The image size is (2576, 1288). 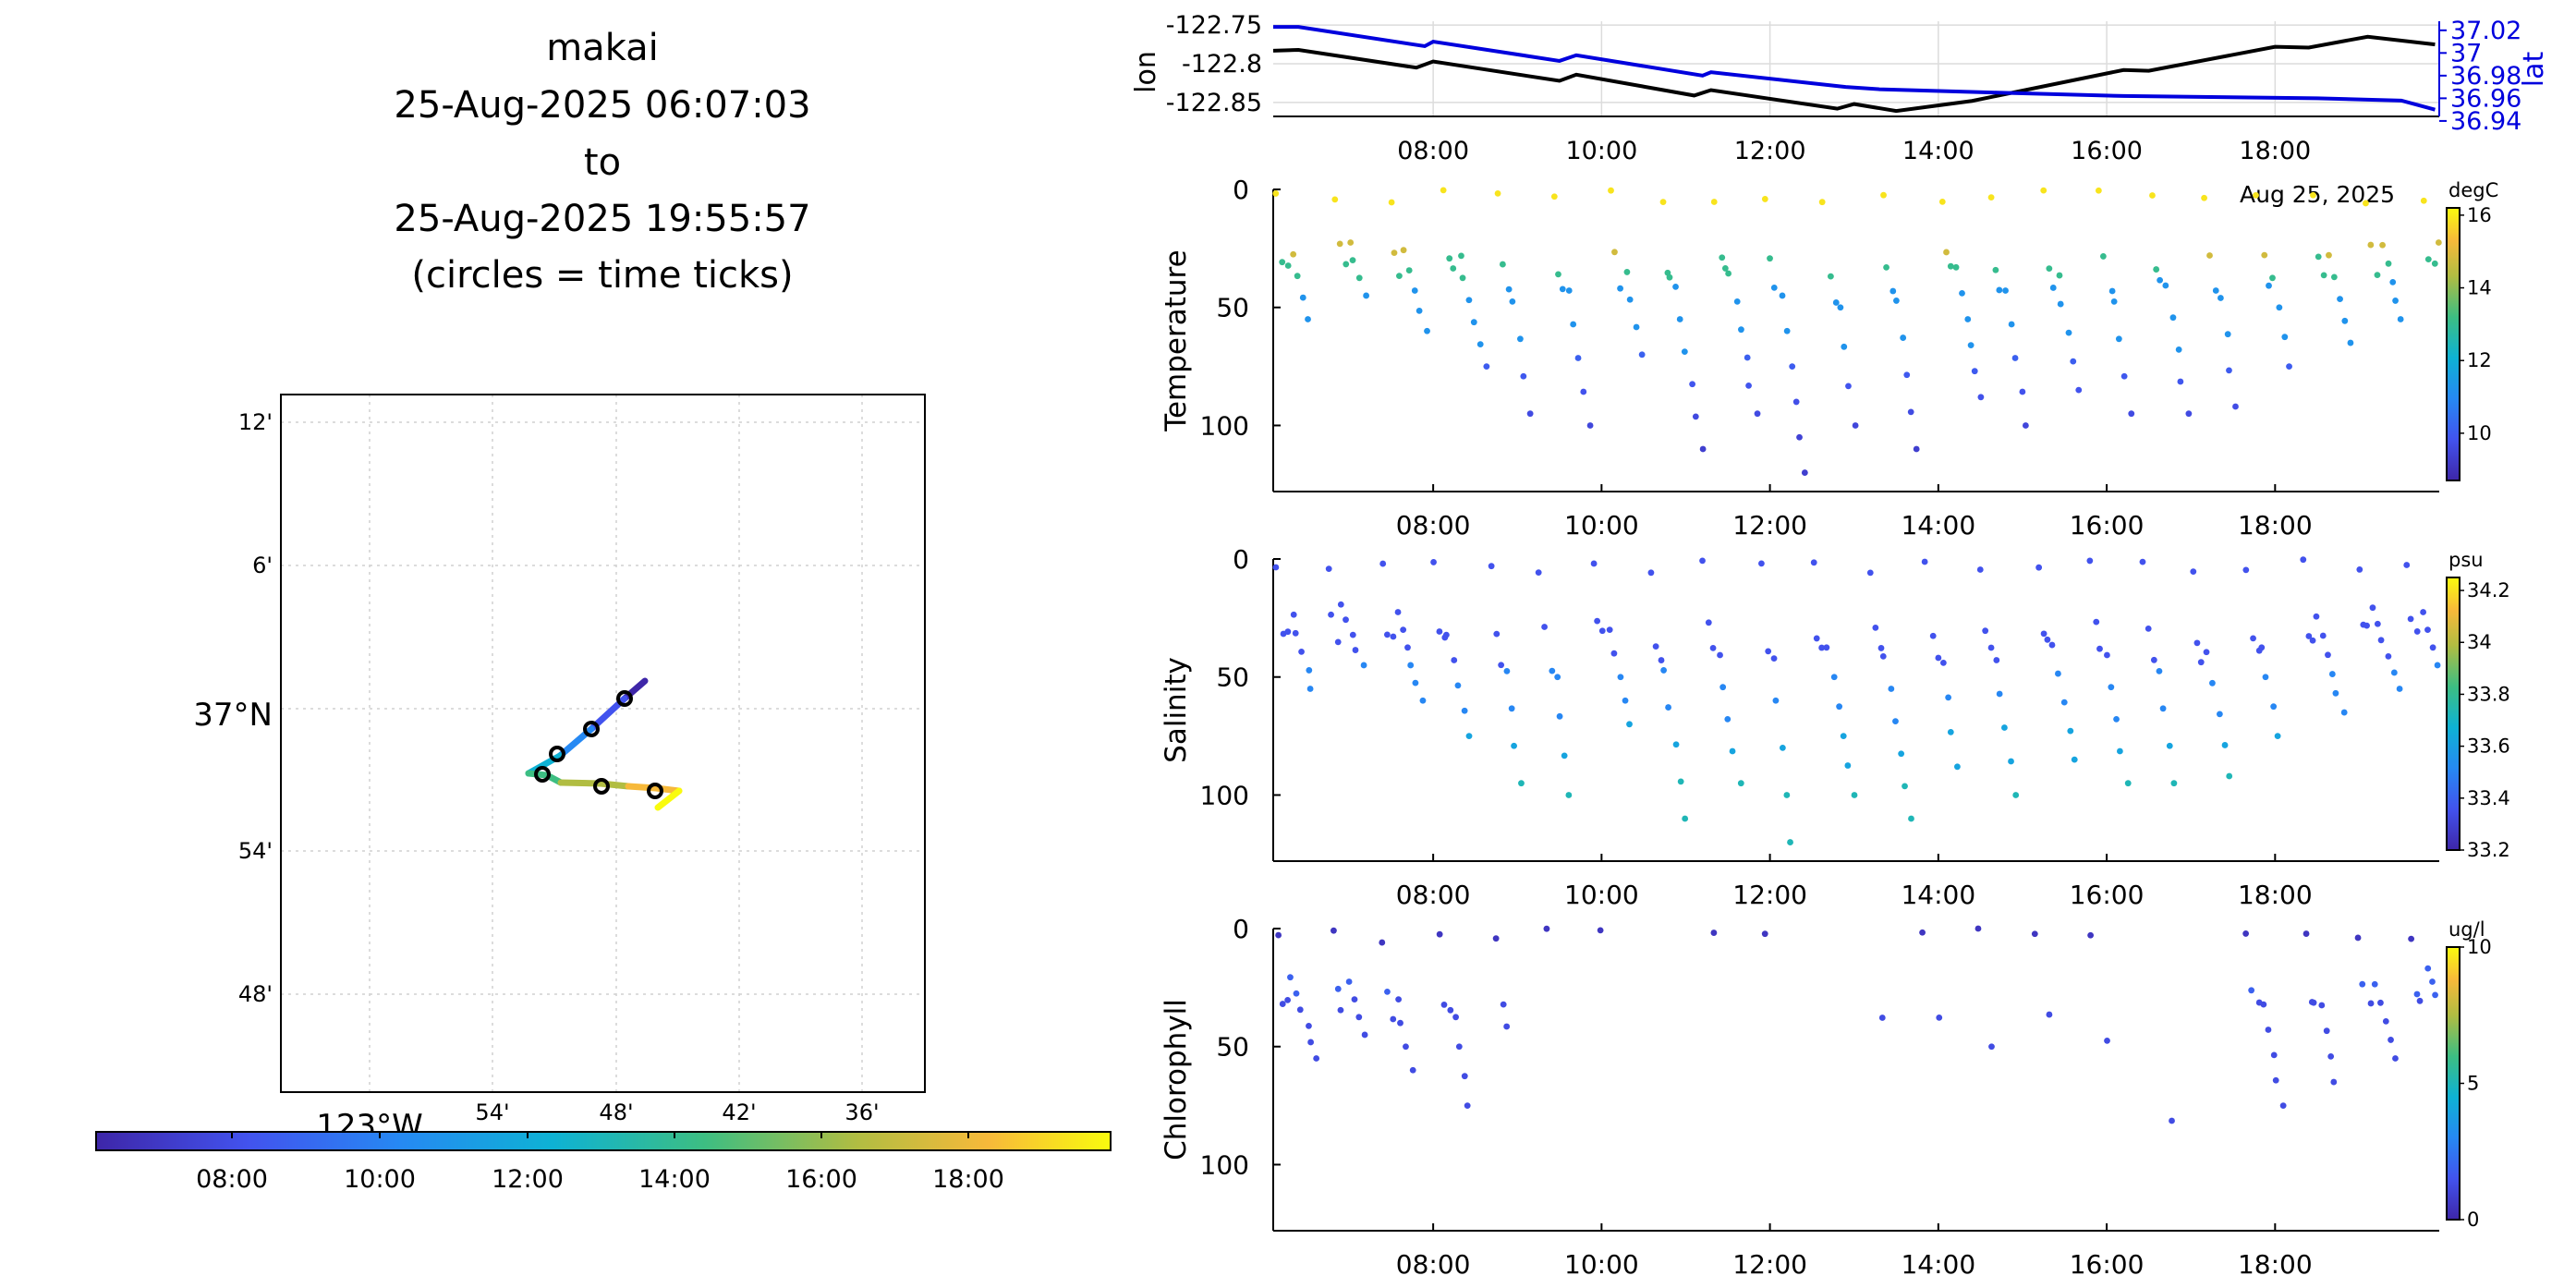 What do you see at coordinates (1770, 151) in the screenshot?
I see `position-time-tick-label: 12:00` at bounding box center [1770, 151].